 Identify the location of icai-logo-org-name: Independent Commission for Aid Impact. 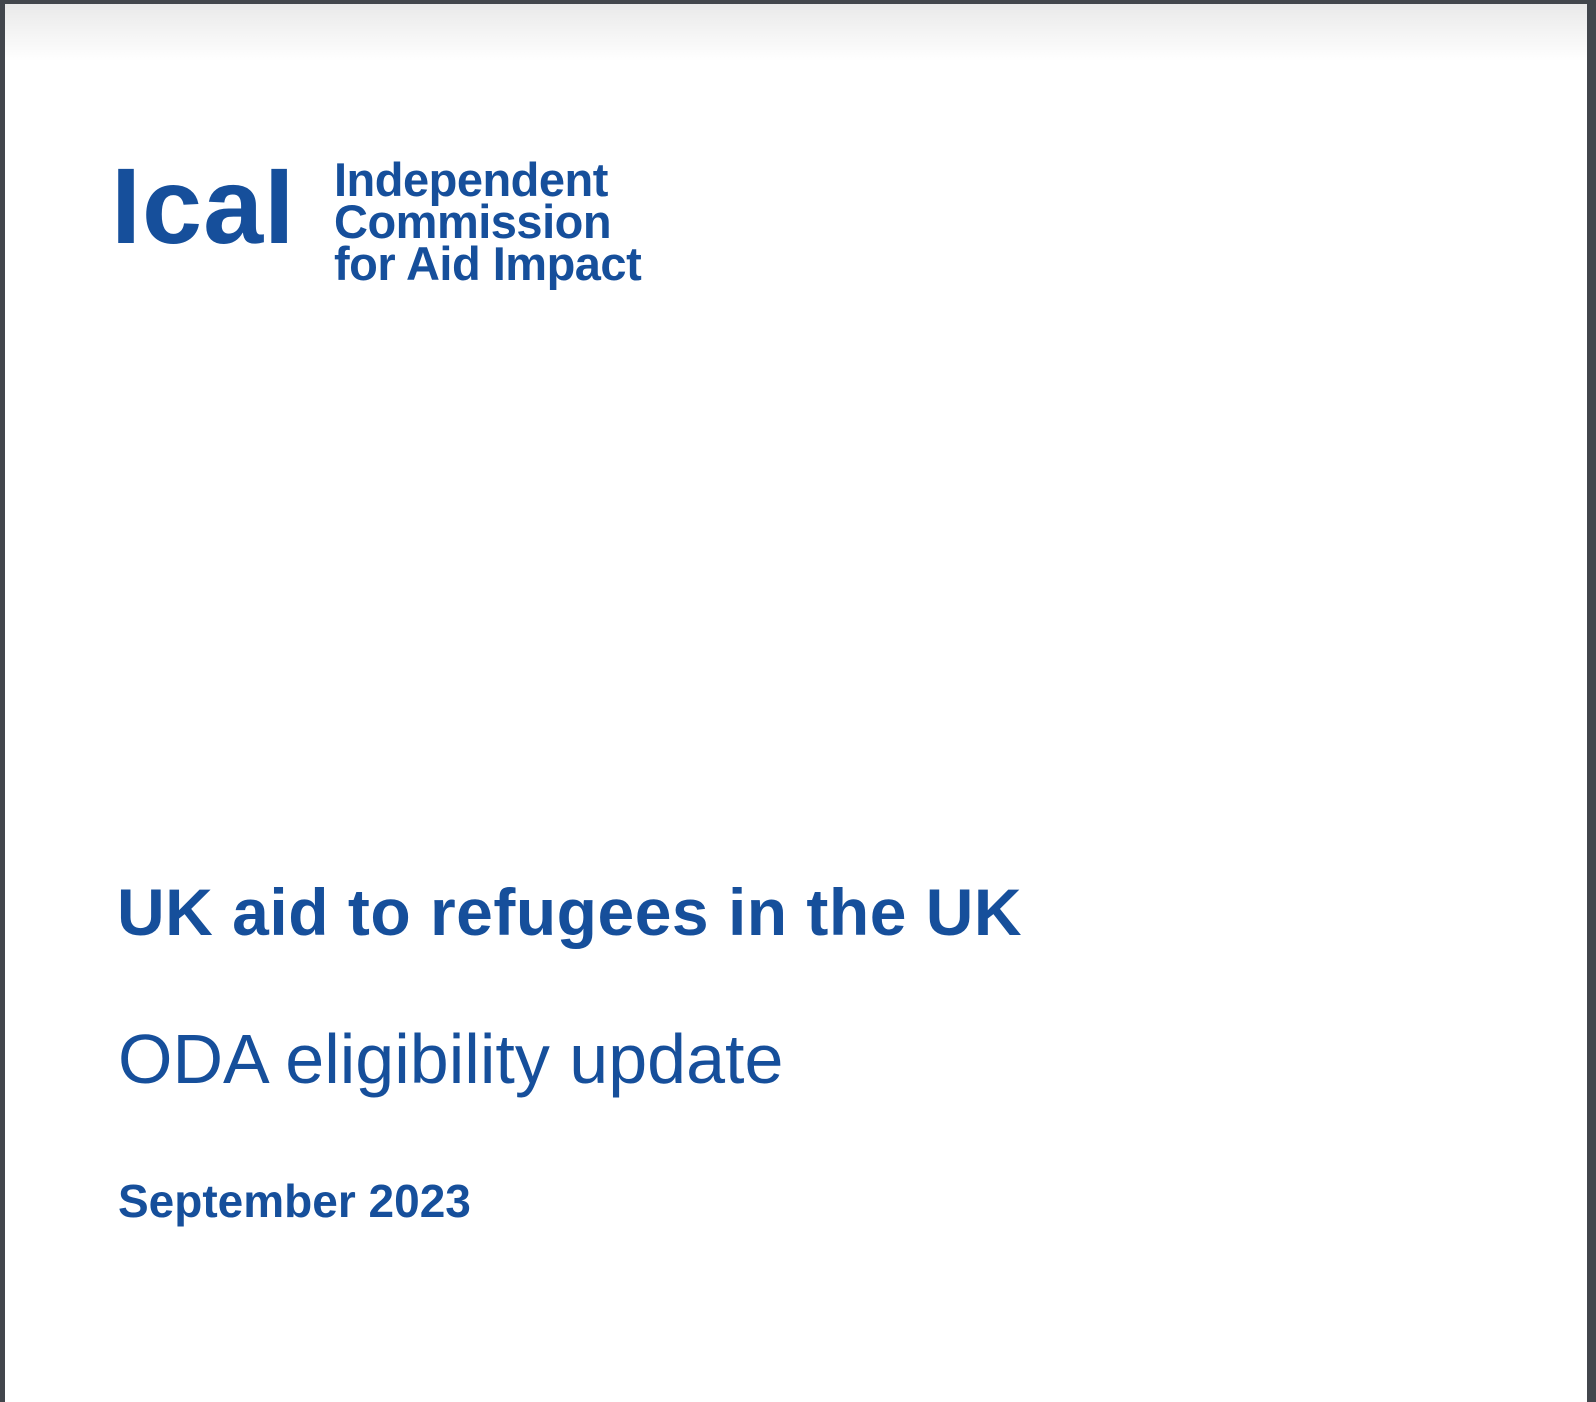
(488, 221).